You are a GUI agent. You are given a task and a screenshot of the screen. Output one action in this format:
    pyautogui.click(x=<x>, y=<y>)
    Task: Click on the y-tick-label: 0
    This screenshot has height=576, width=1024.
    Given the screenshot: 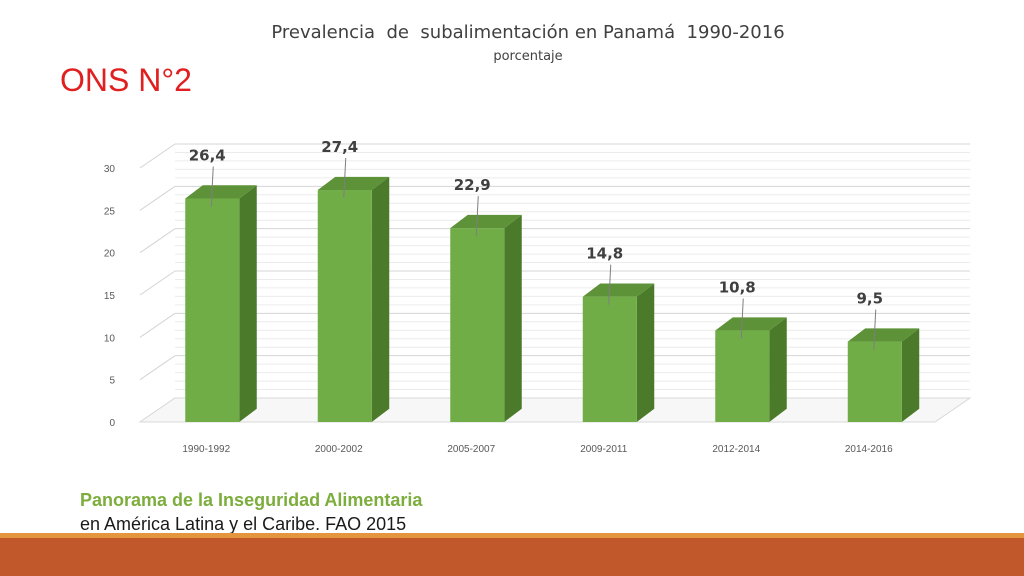 What is the action you would take?
    pyautogui.click(x=112, y=423)
    